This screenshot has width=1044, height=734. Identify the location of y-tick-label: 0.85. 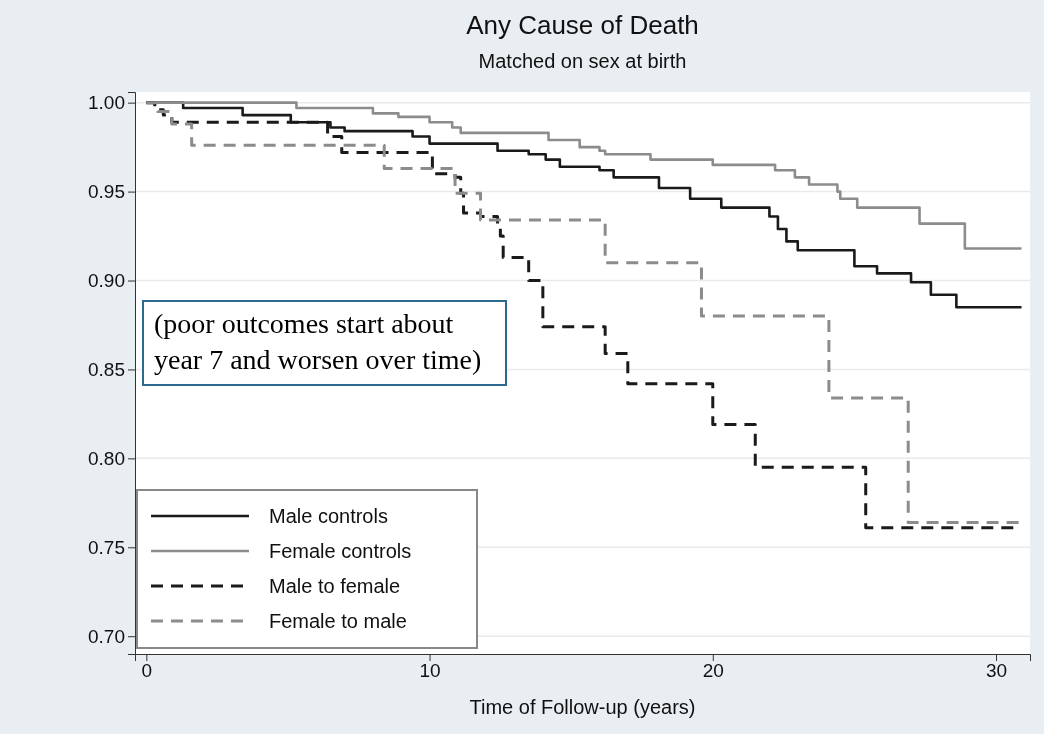
(106, 370).